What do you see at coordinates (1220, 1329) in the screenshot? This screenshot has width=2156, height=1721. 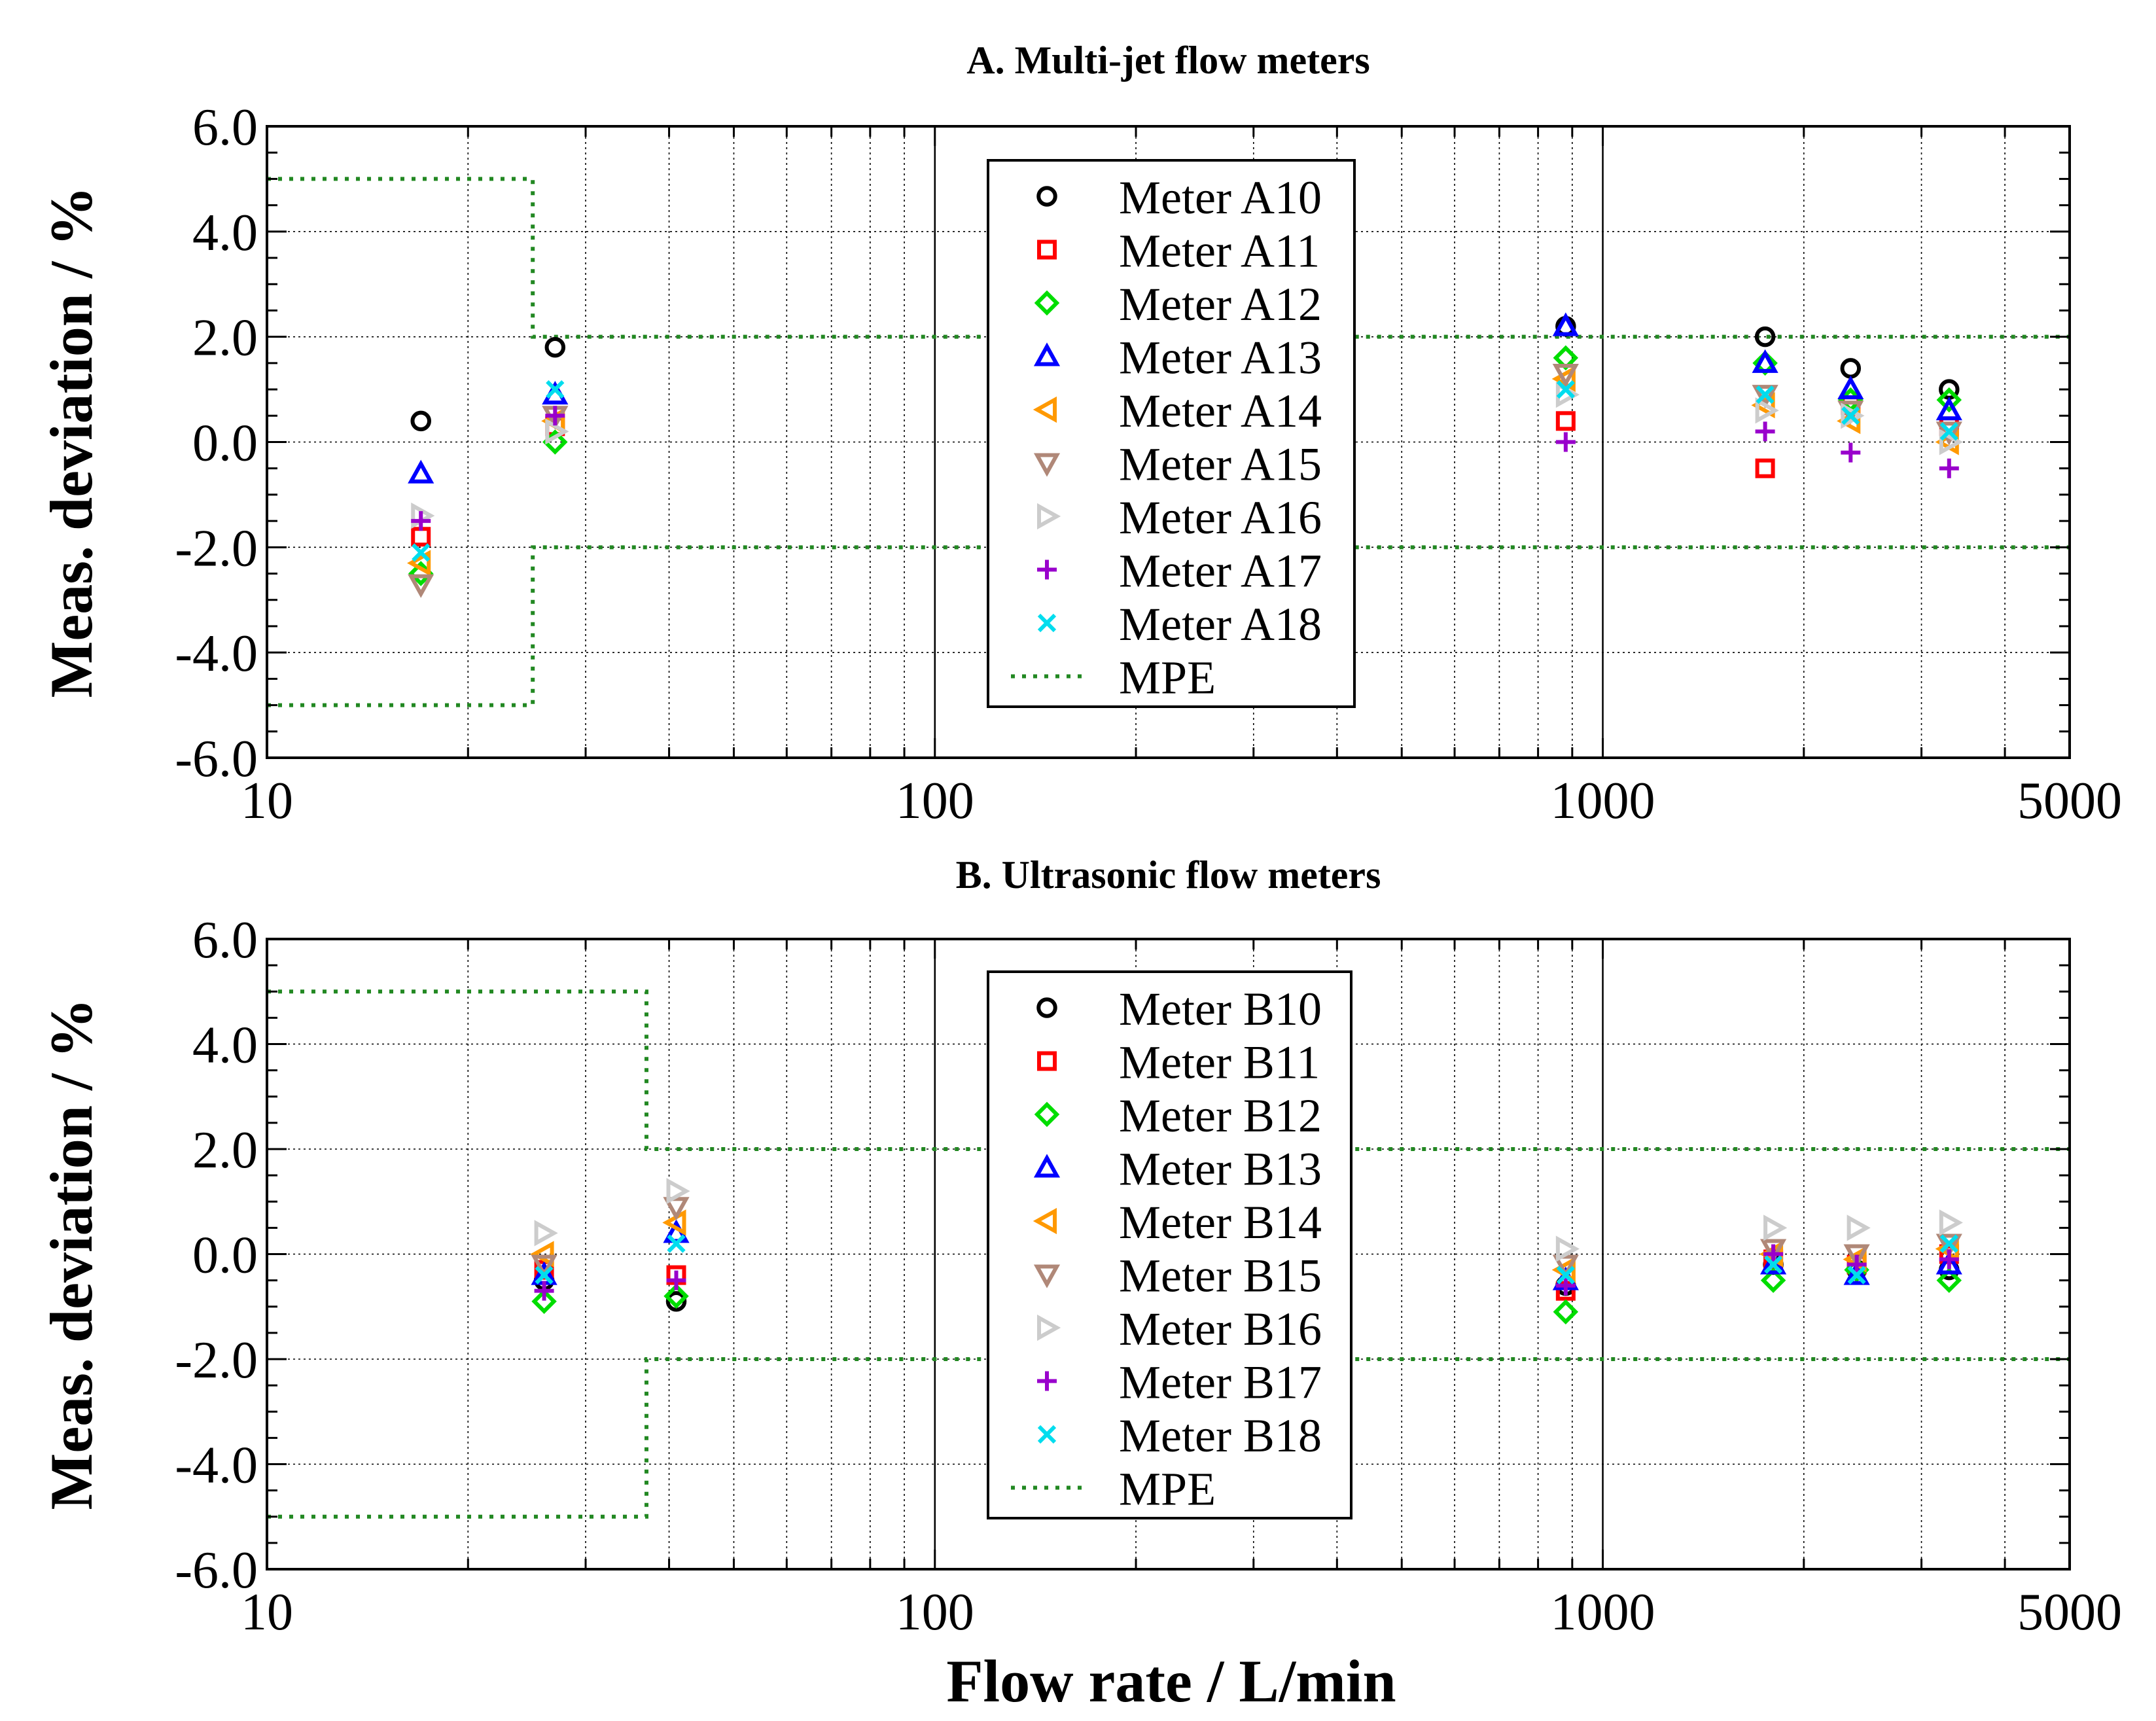 I see `legend-label: Meter B16` at bounding box center [1220, 1329].